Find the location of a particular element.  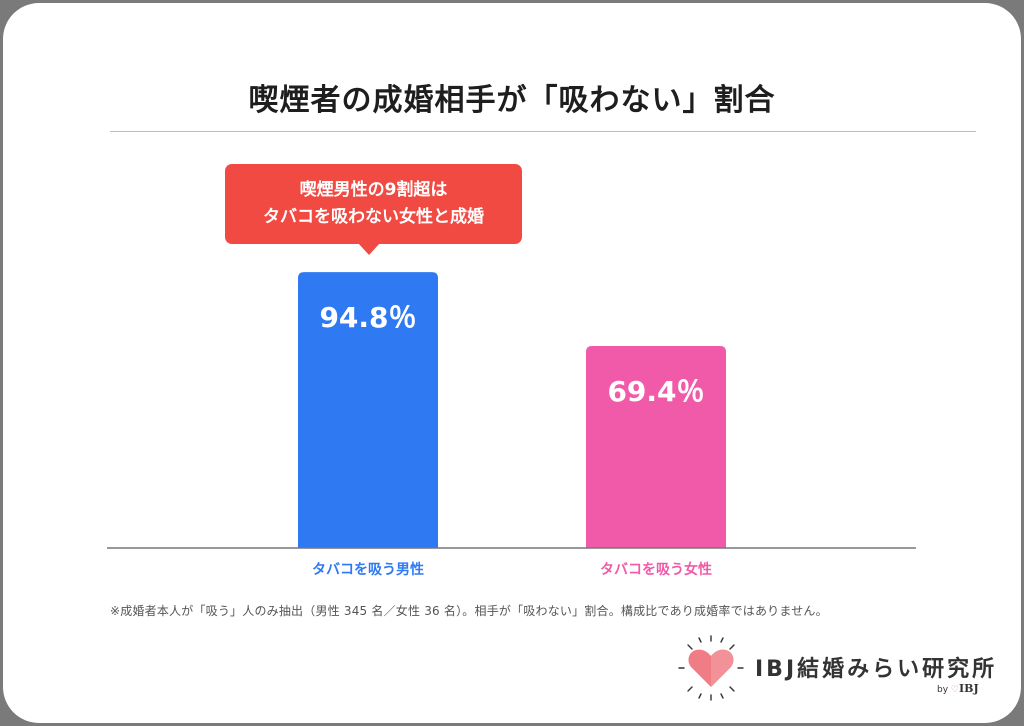

data-label-1: 69.4％ is located at coordinates (655, 391).